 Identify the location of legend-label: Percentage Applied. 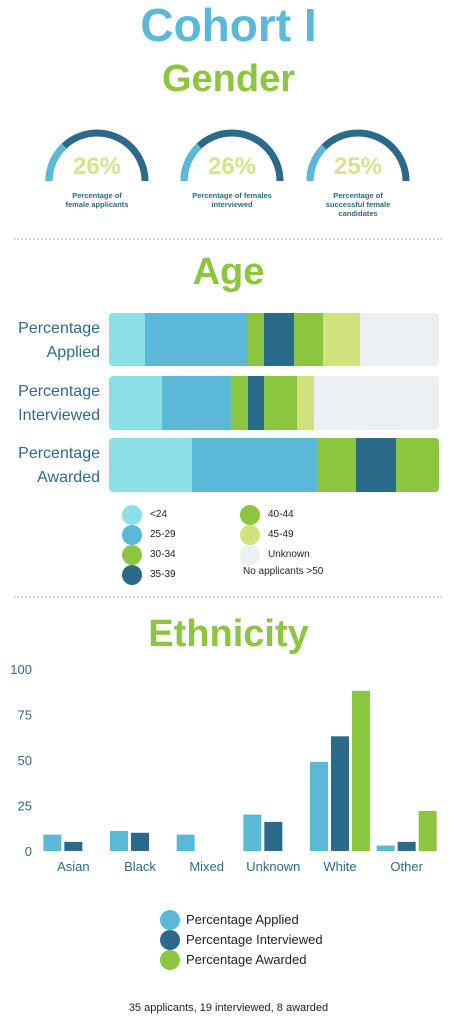
(242, 919).